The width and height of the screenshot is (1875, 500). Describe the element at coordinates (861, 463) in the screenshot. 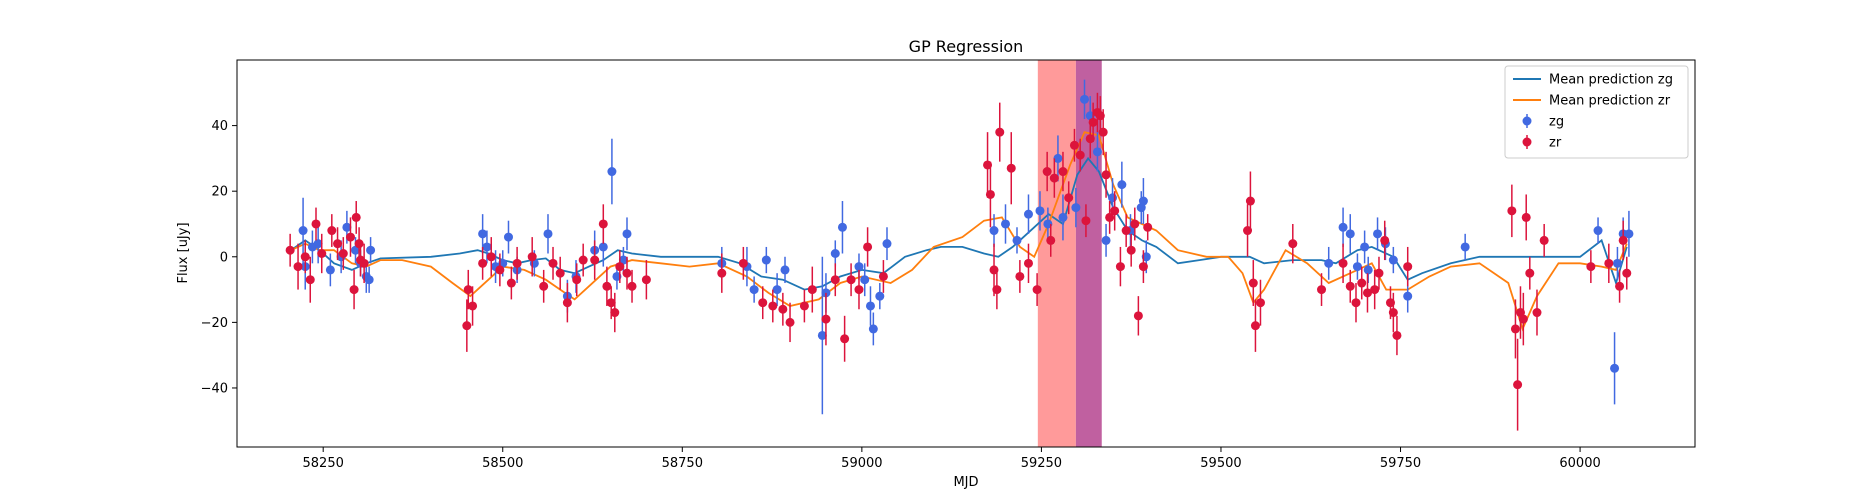

I see `x-tick-label: 59000` at that location.